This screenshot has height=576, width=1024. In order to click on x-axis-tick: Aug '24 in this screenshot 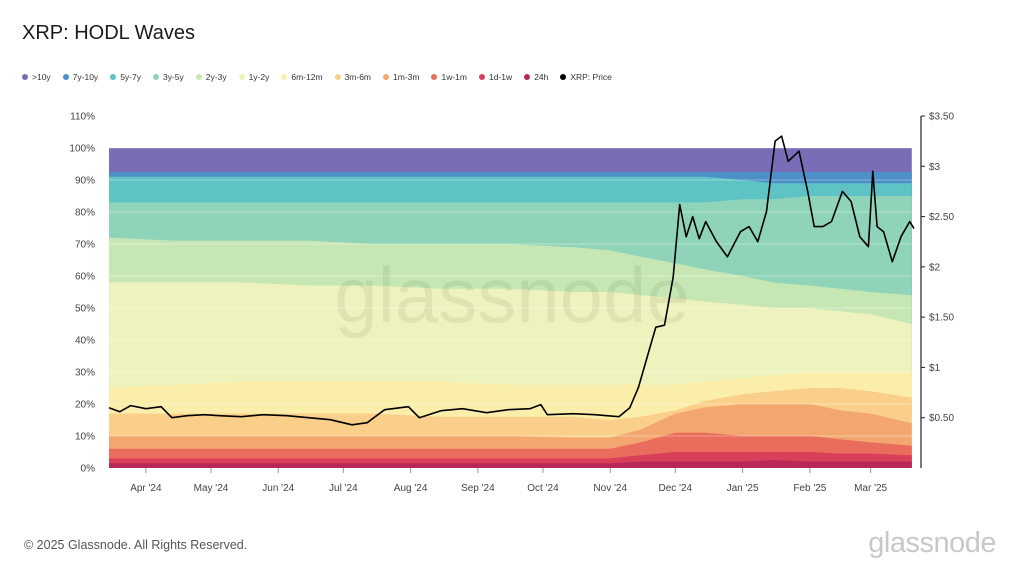, I will do `click(411, 488)`.